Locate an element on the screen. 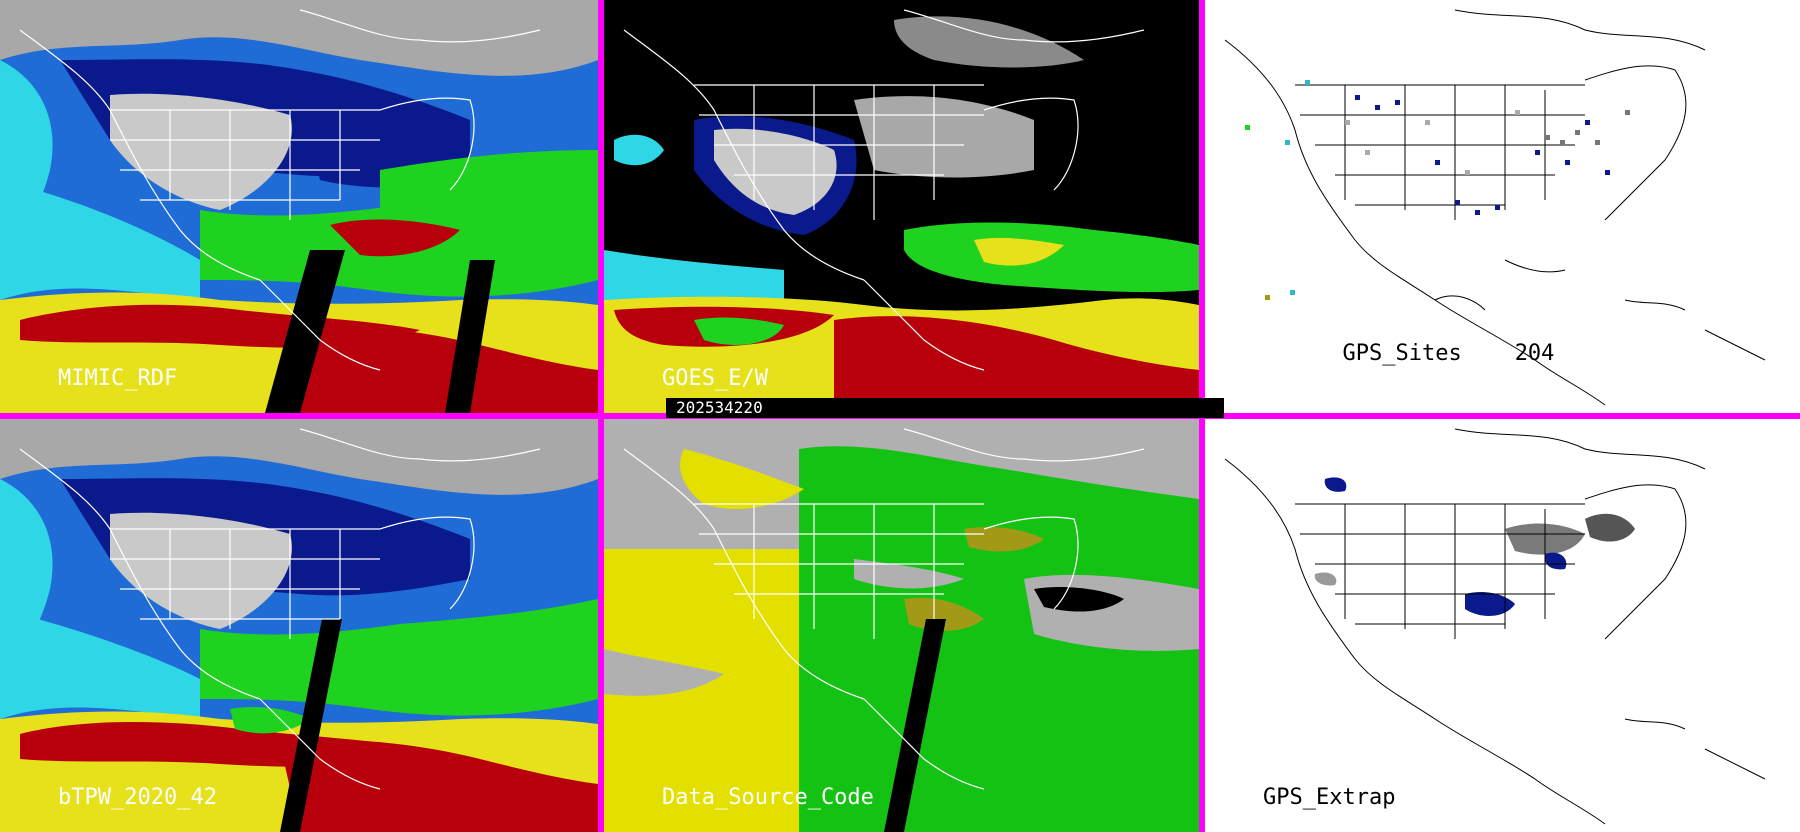  panel-label-goes: GOES_E/W is located at coordinates (715, 378).